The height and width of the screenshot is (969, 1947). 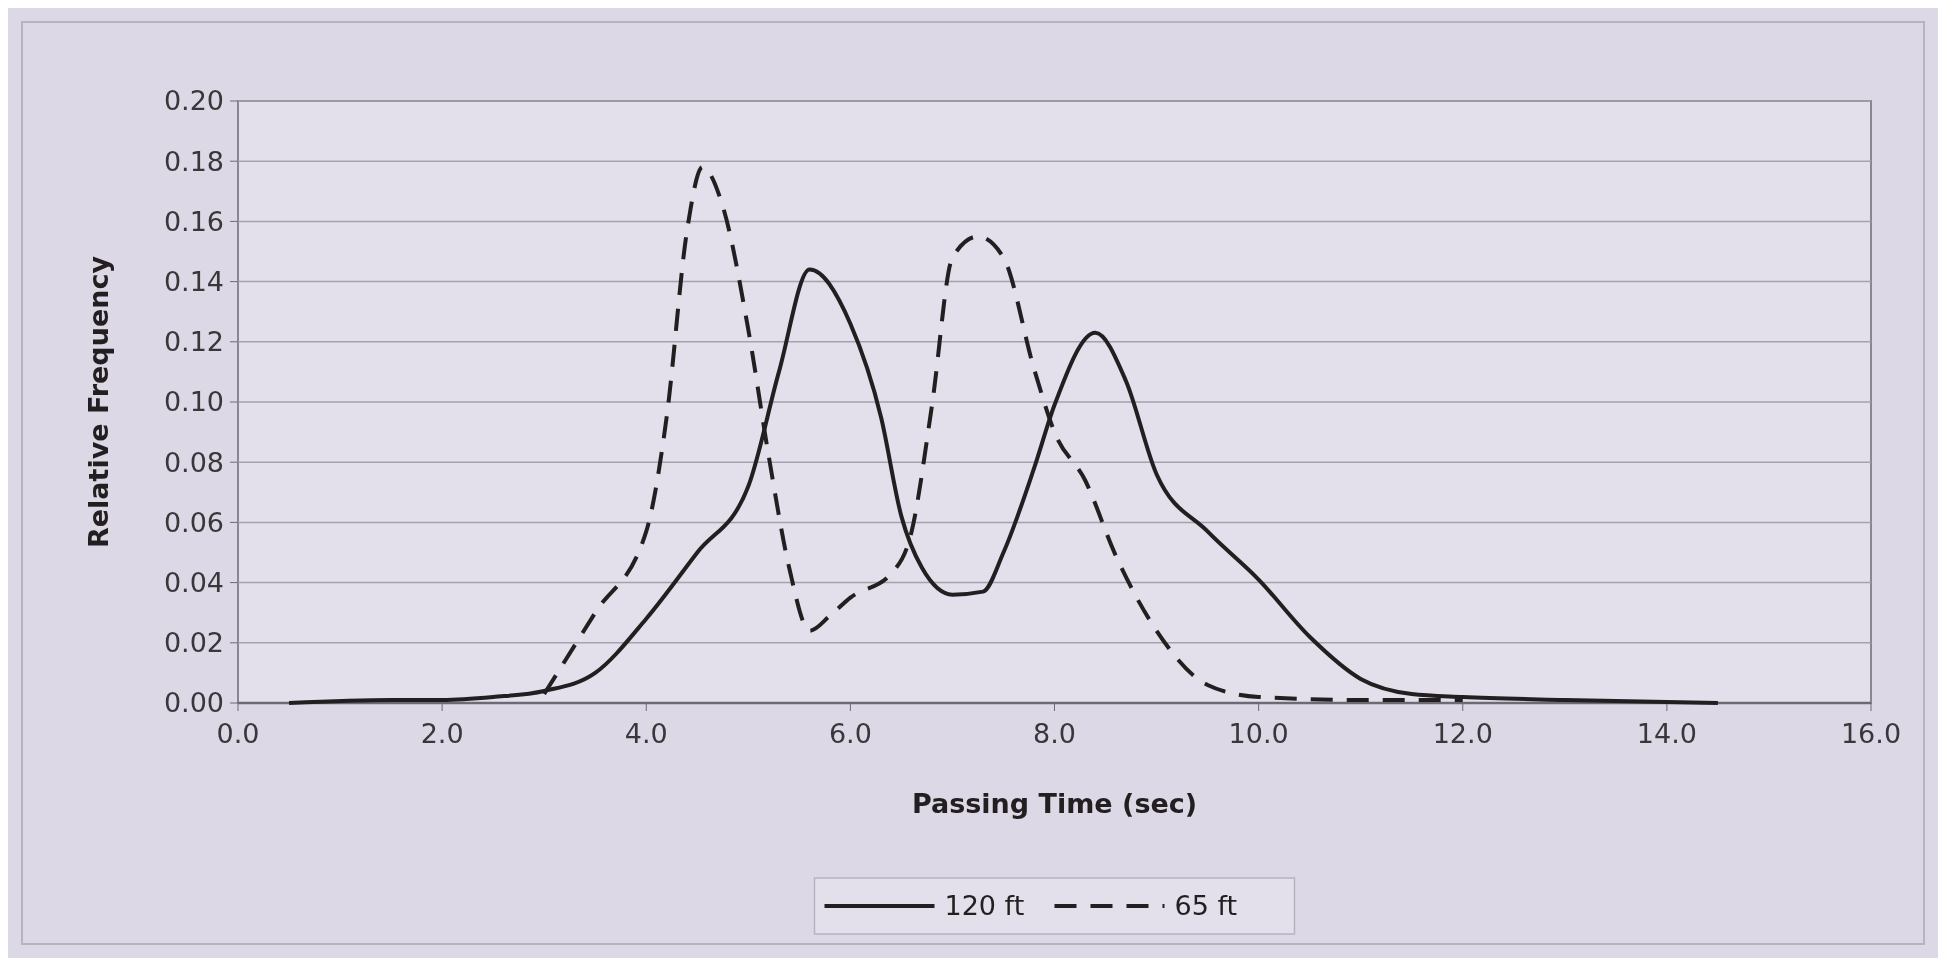 What do you see at coordinates (1666, 733) in the screenshot?
I see `x-tick-label: 14.0` at bounding box center [1666, 733].